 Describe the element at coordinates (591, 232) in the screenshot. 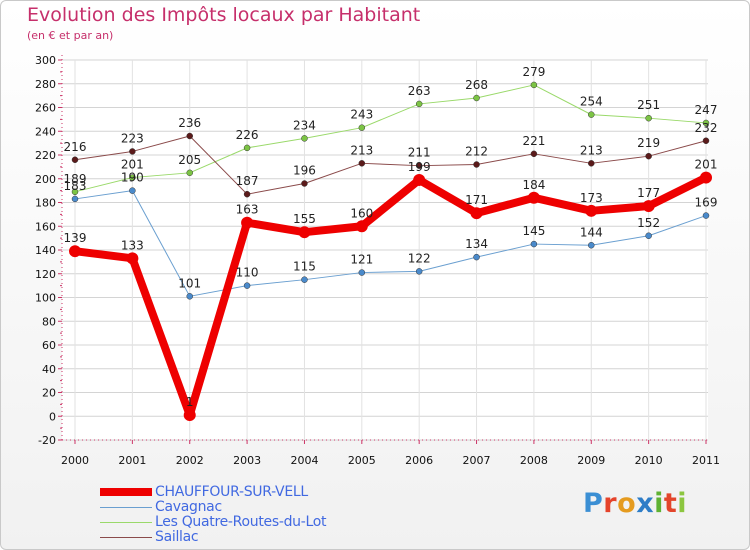

I see `data-label: 144` at that location.